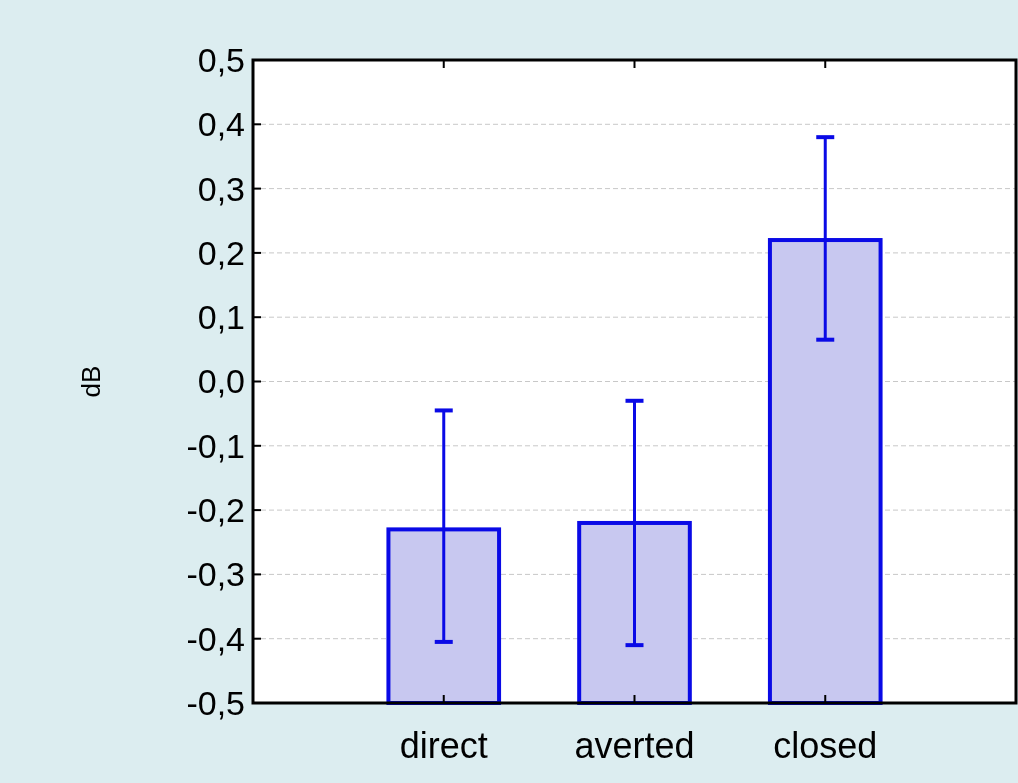  I want to click on x-tick-label: closed, so click(825, 745).